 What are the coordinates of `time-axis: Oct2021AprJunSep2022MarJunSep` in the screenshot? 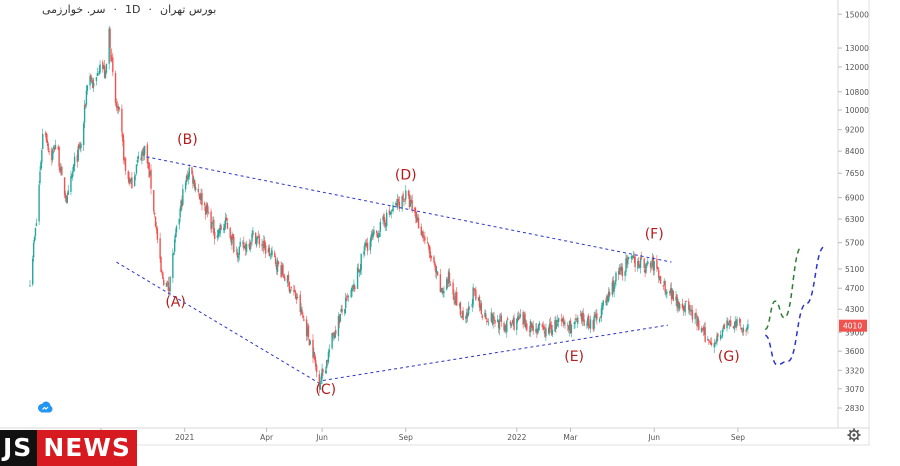 It's located at (419, 435).